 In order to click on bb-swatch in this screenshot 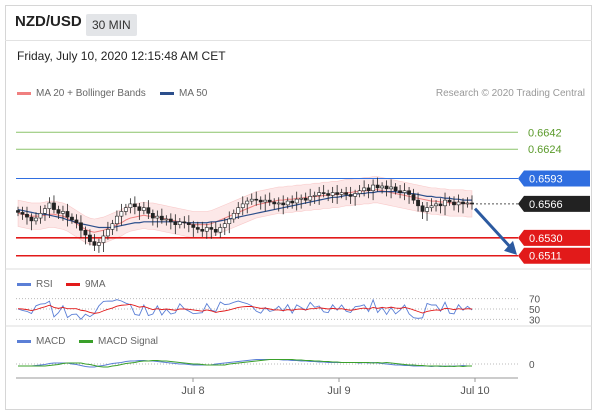, I will do `click(24, 93)`.